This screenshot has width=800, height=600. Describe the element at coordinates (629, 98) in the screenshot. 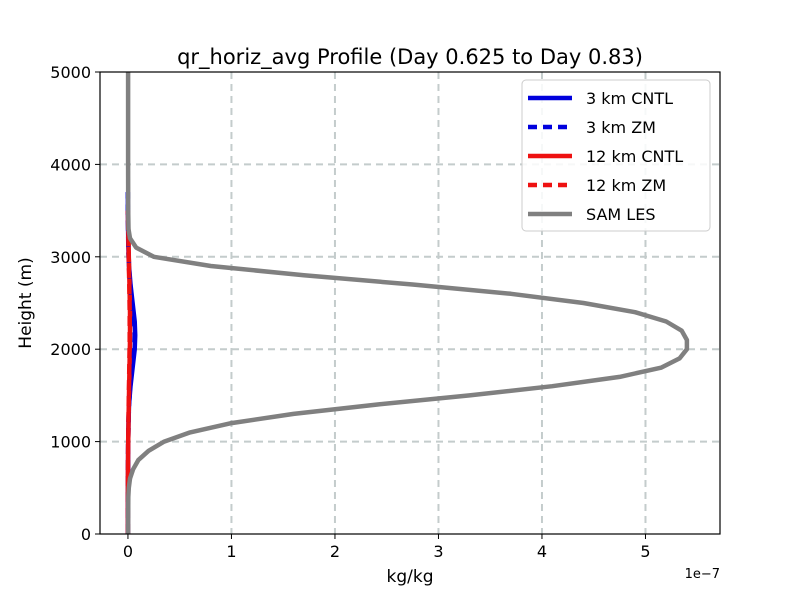

I see `legend-label-3km-cntl: 3 km CNTL` at that location.